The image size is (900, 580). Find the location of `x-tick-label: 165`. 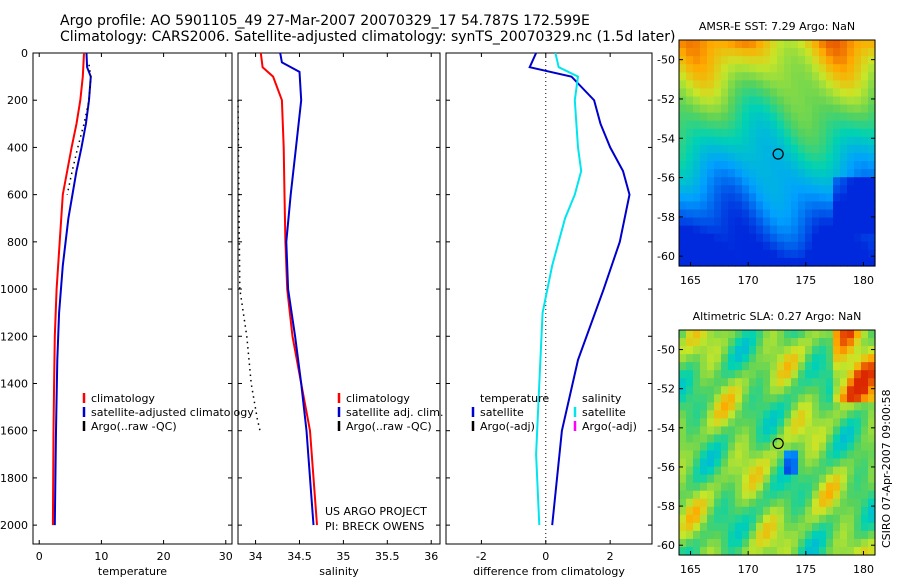

x-tick-label: 165 is located at coordinates (690, 280).